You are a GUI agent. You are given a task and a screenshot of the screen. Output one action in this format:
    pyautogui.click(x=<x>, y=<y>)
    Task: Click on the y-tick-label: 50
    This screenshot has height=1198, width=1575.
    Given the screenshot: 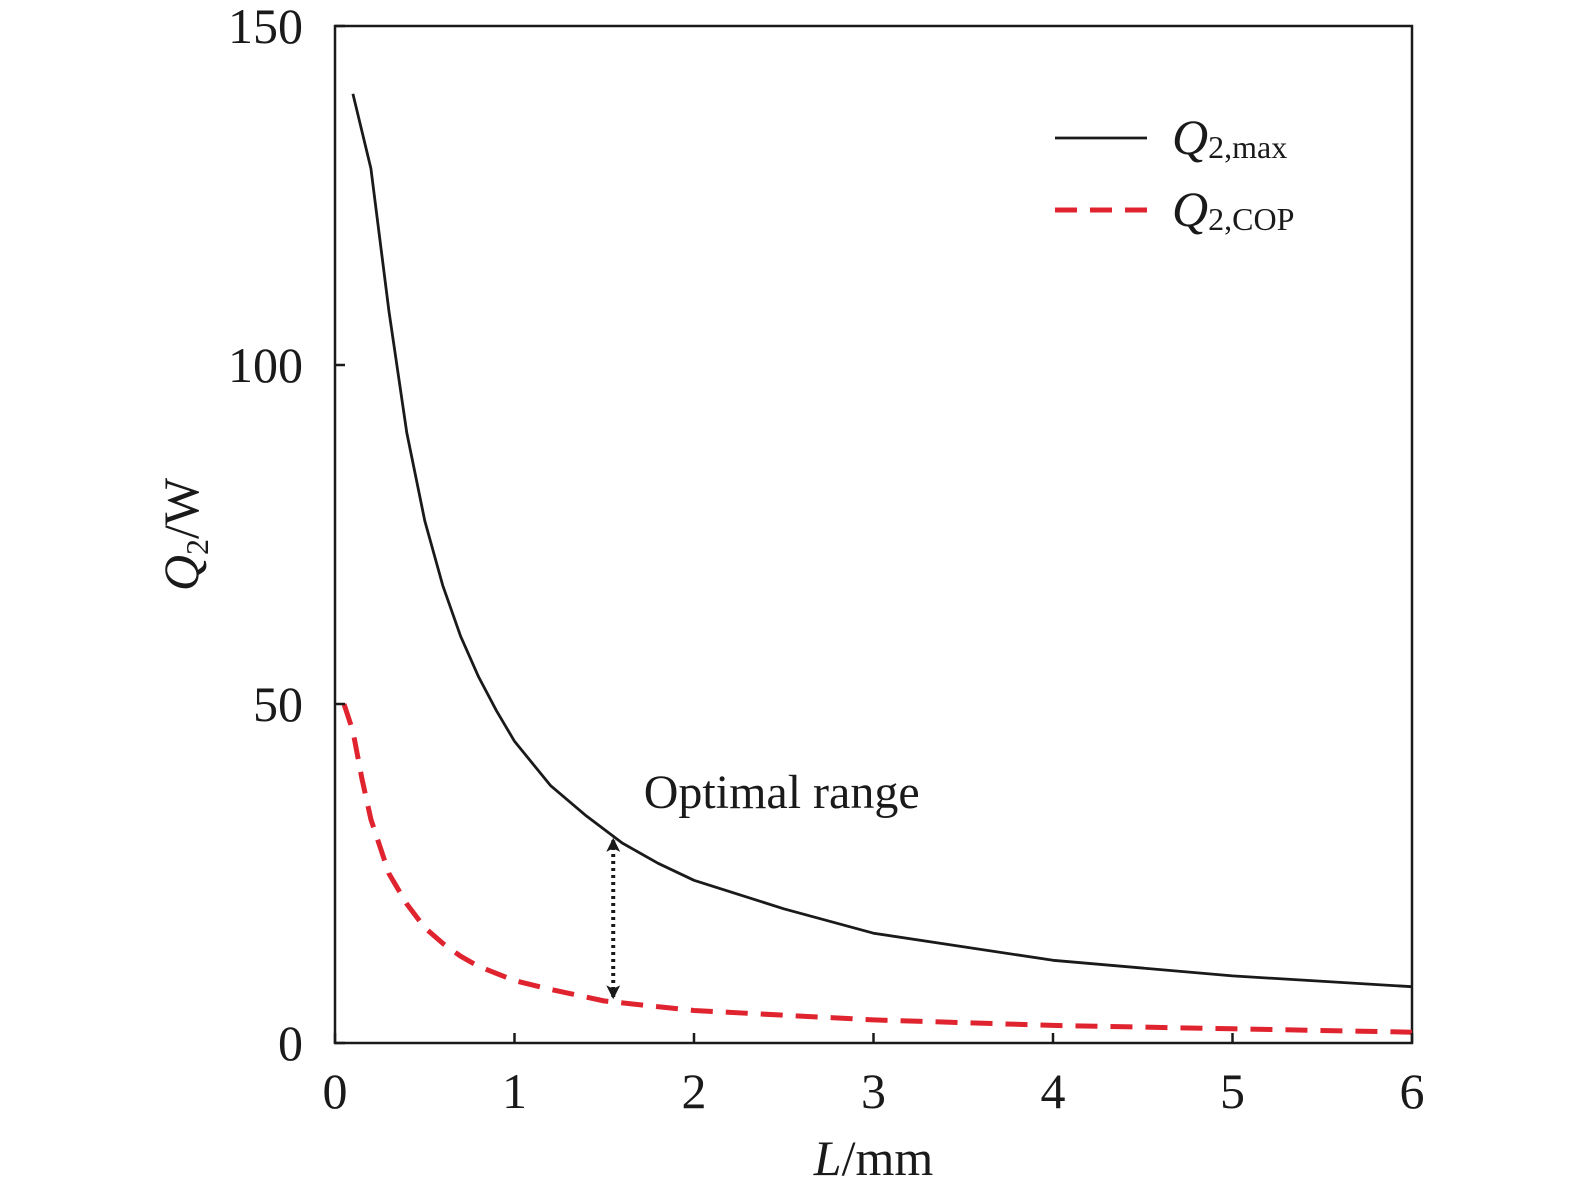 What is the action you would take?
    pyautogui.click(x=278, y=704)
    